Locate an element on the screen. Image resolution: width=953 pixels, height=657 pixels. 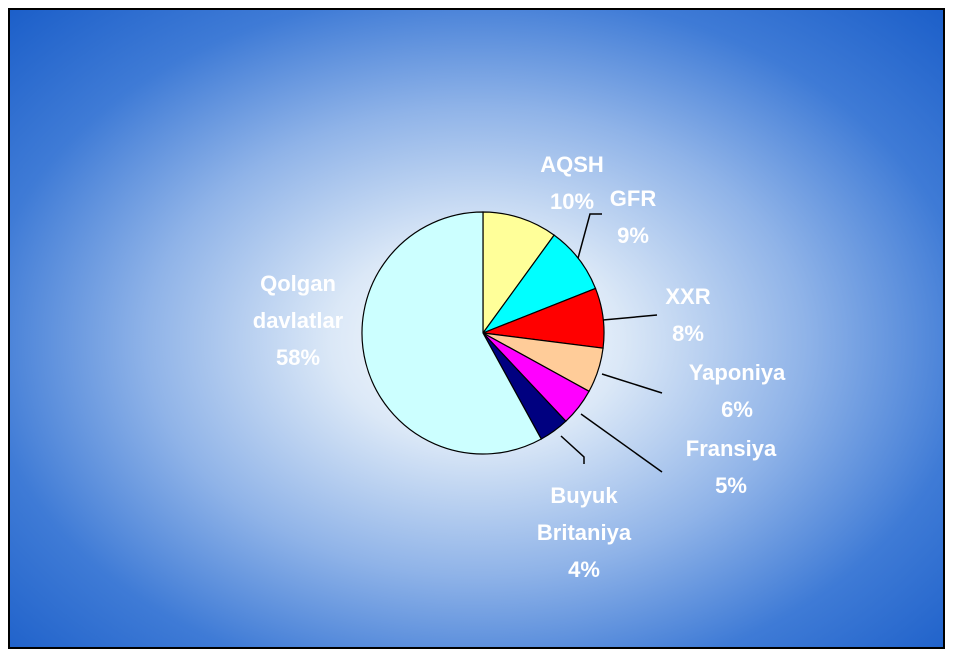
slice-value: 6% is located at coordinates (737, 409).